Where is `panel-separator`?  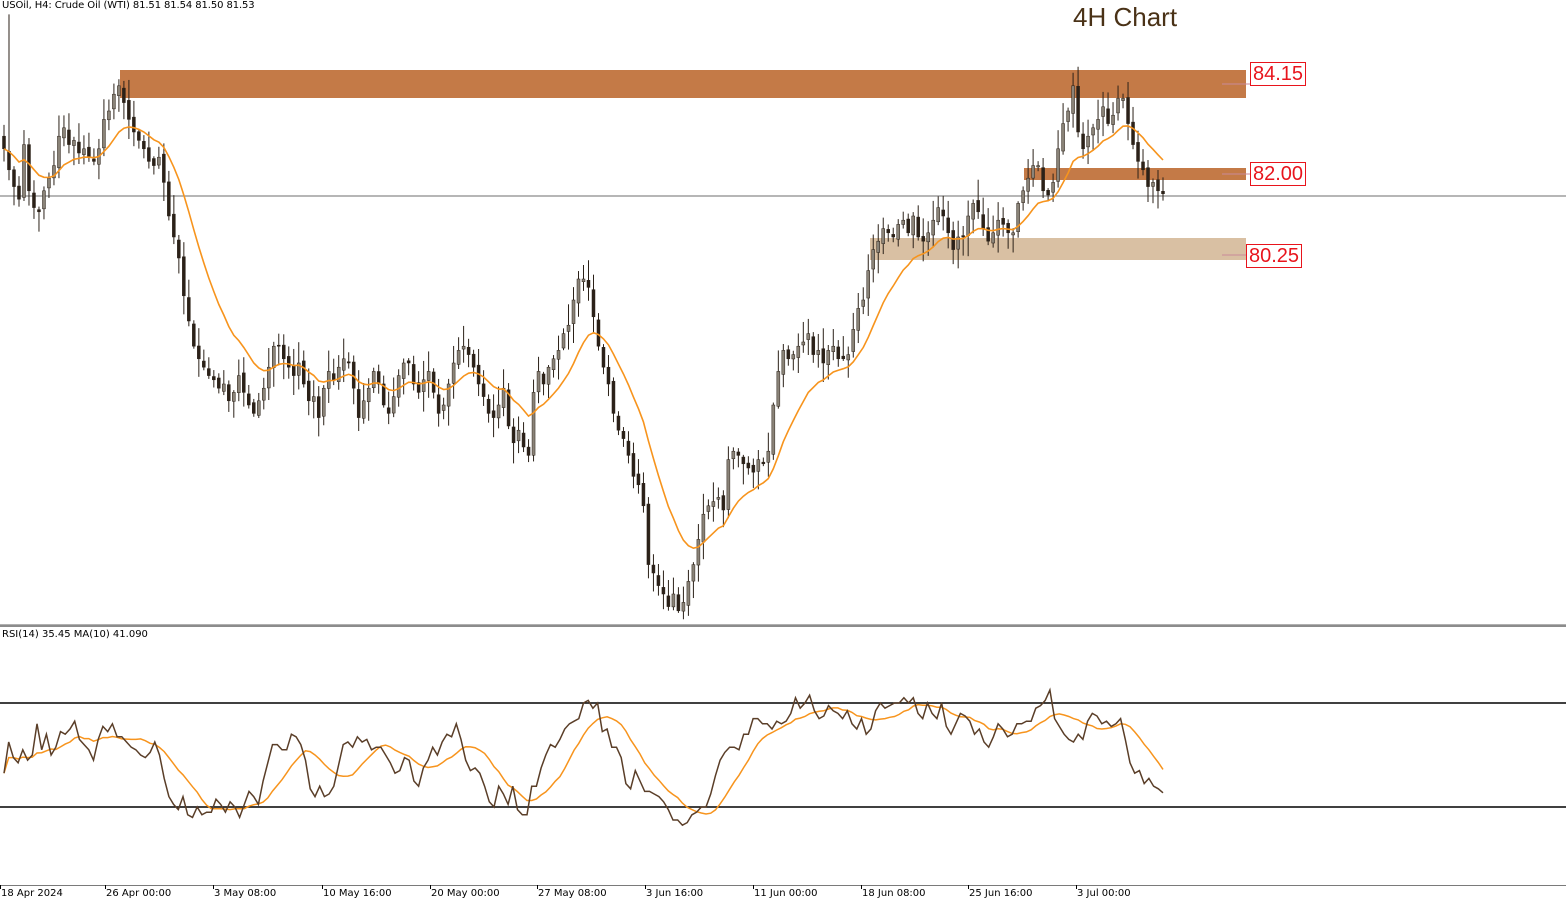 panel-separator is located at coordinates (783, 625).